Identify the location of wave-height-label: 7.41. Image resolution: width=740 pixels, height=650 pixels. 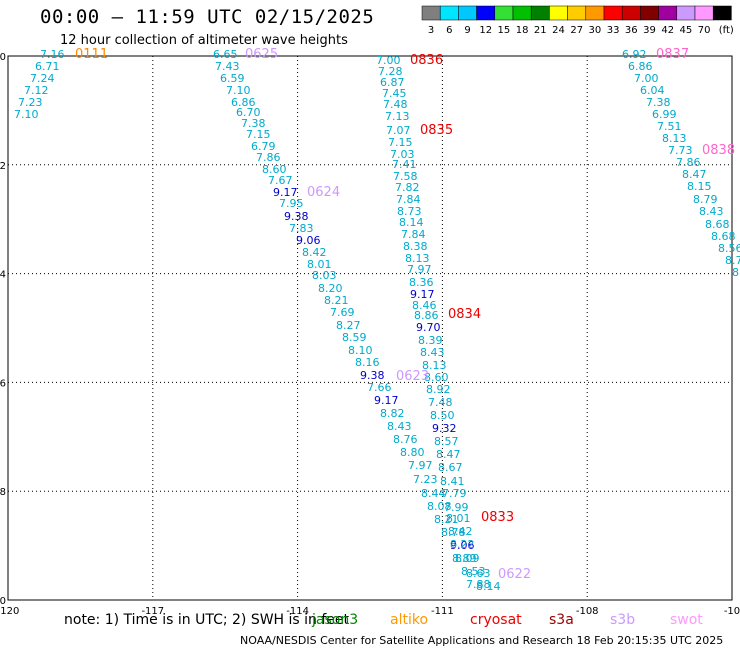
(404, 164).